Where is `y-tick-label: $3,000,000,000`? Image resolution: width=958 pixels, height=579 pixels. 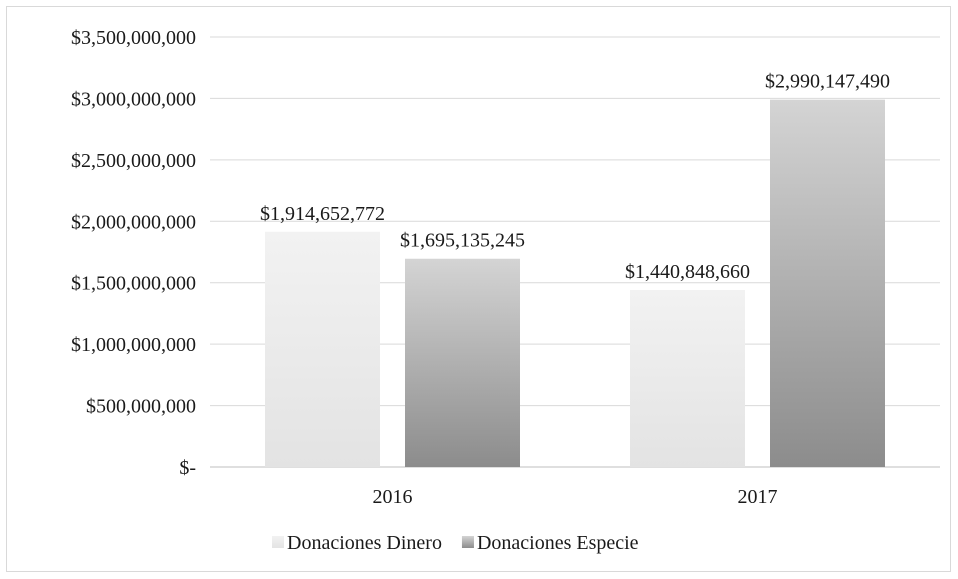 y-tick-label: $3,000,000,000 is located at coordinates (133, 99).